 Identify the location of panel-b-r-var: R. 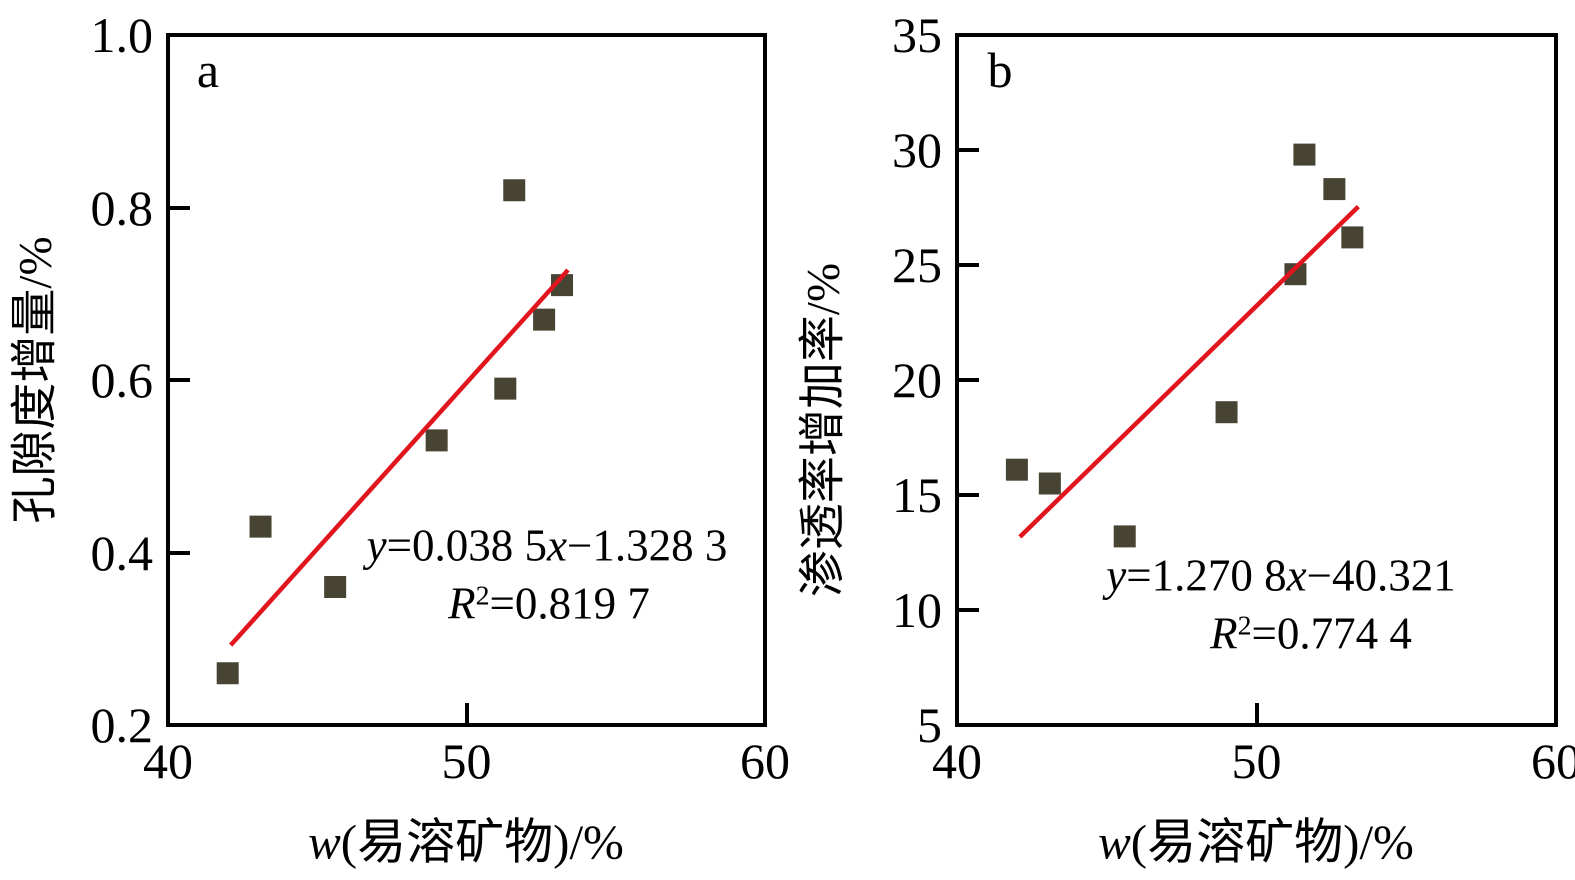
(1224, 633).